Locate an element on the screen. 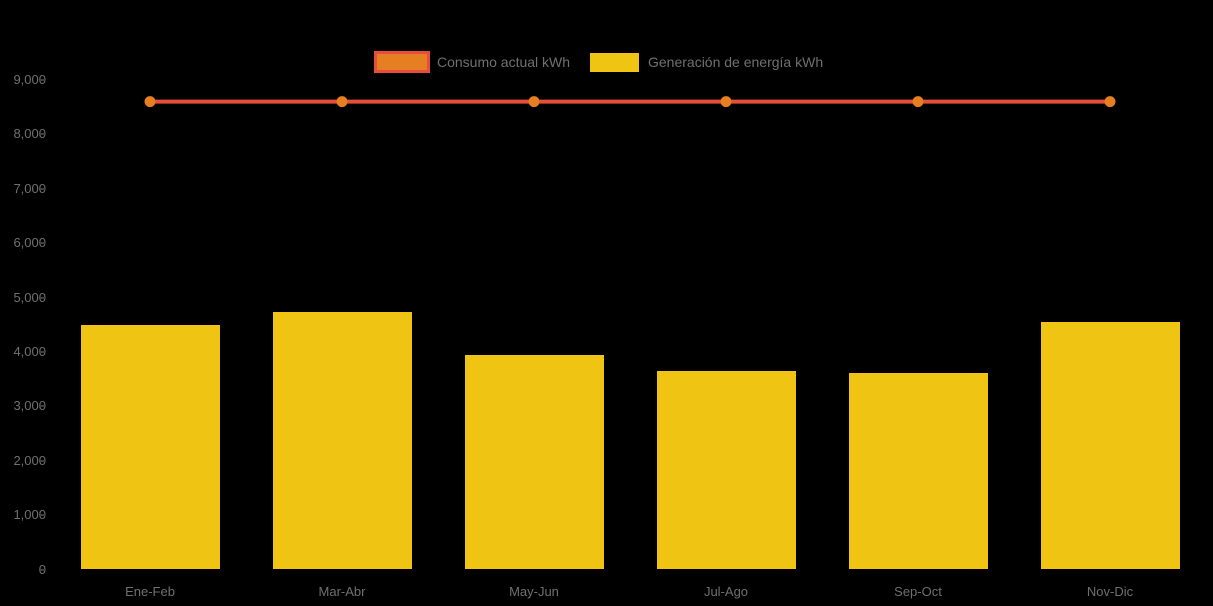 The height and width of the screenshot is (606, 1213). legend-item-consumo: Consumo actual kWh is located at coordinates (504, 62).